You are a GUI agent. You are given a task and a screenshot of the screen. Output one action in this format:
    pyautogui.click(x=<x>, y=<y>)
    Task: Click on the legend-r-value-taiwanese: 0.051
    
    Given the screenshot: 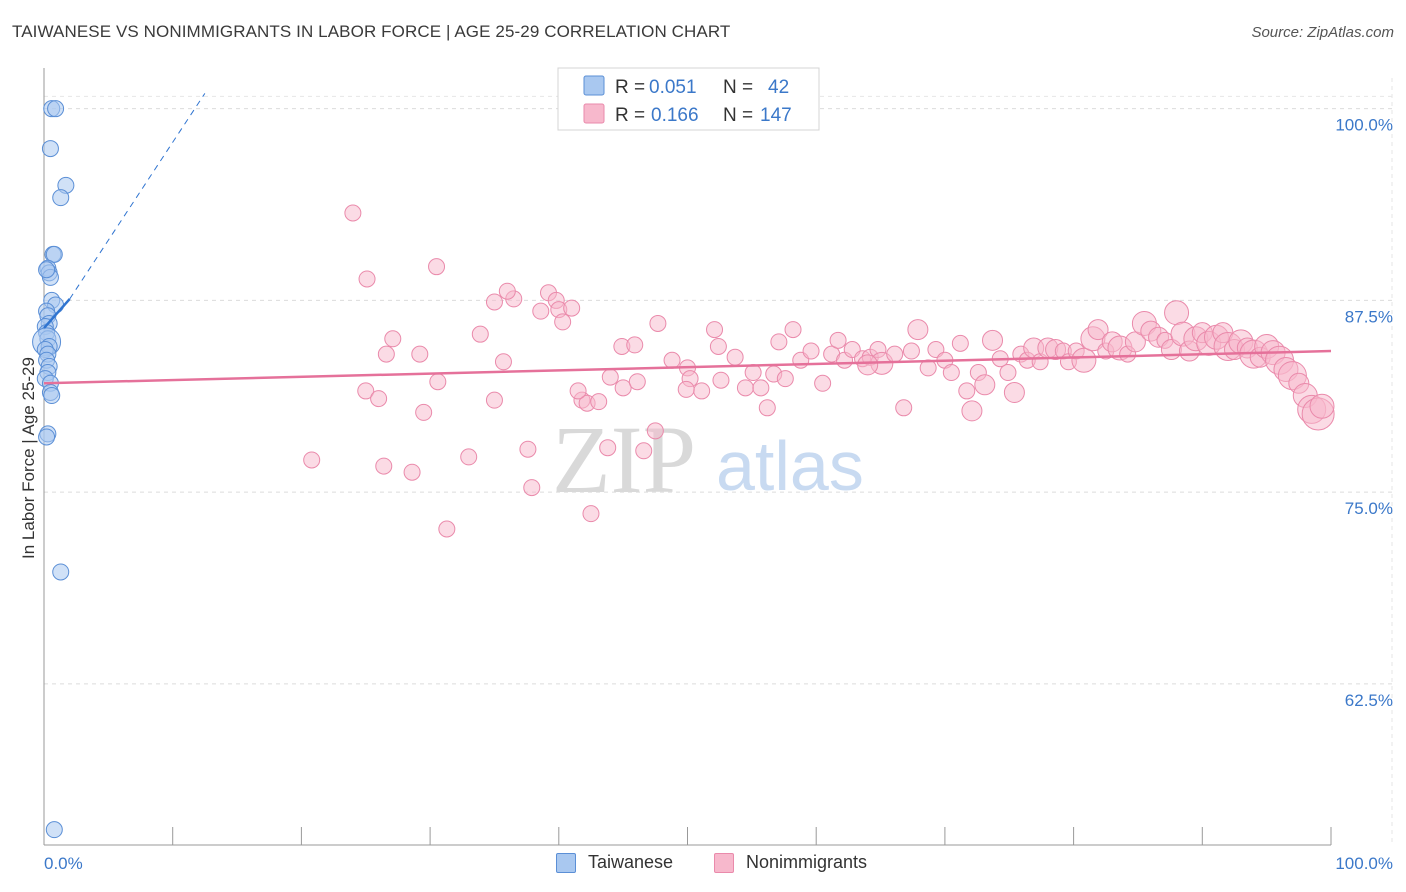 What is the action you would take?
    pyautogui.click(x=673, y=87)
    